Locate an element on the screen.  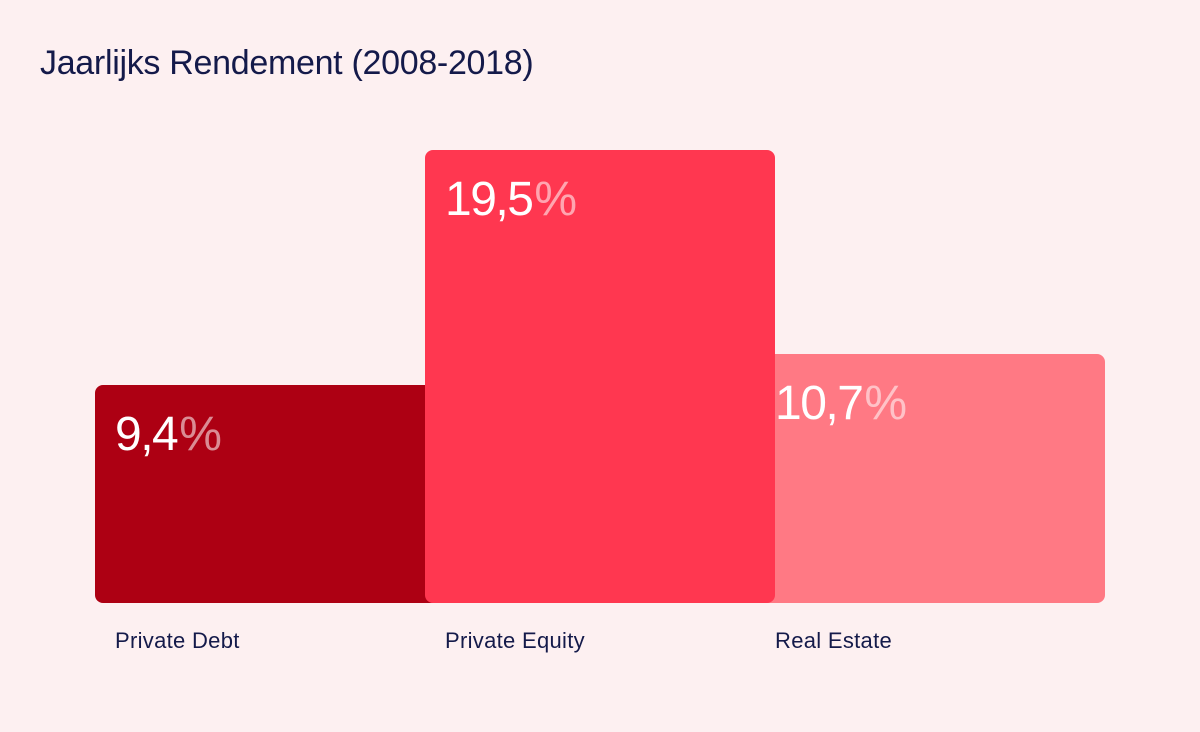
chart-title: Jaarlijks Rendement (2008-2018) is located at coordinates (287, 63).